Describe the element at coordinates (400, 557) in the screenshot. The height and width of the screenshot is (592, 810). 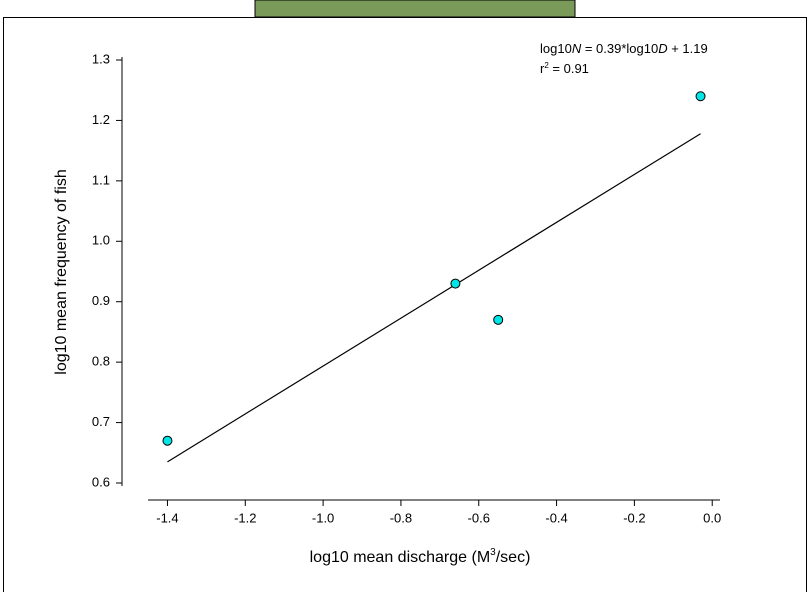
I see `x-axis-label-part: log10 mean discharge (M` at that location.